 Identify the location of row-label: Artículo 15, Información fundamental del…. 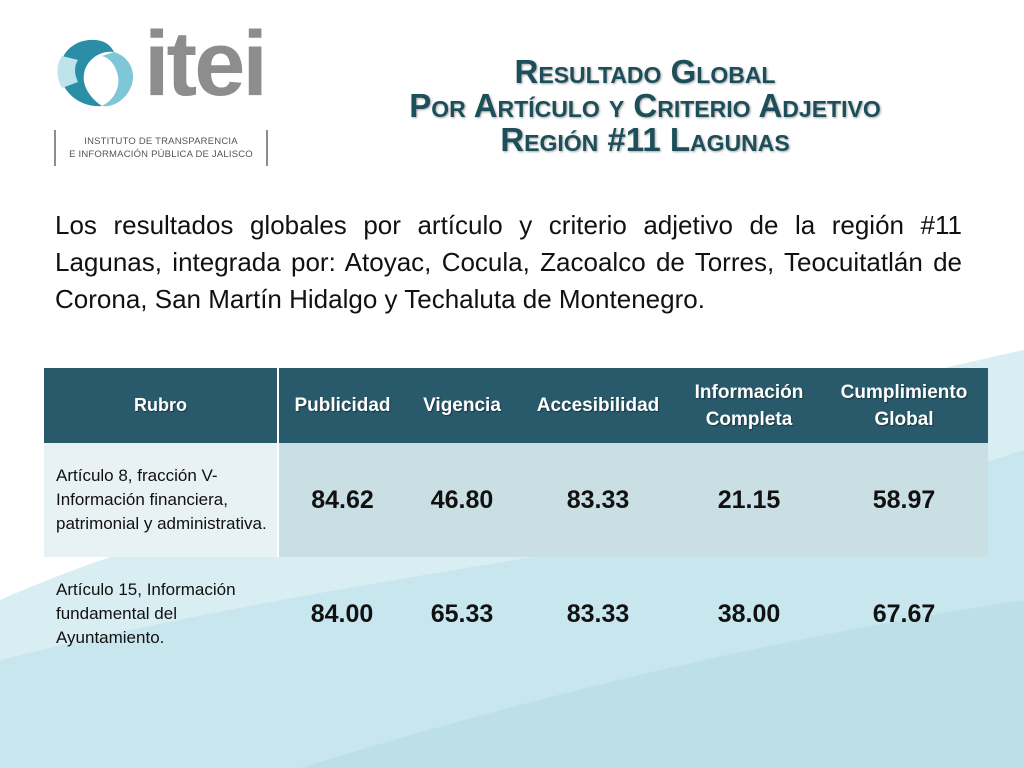
(146, 613).